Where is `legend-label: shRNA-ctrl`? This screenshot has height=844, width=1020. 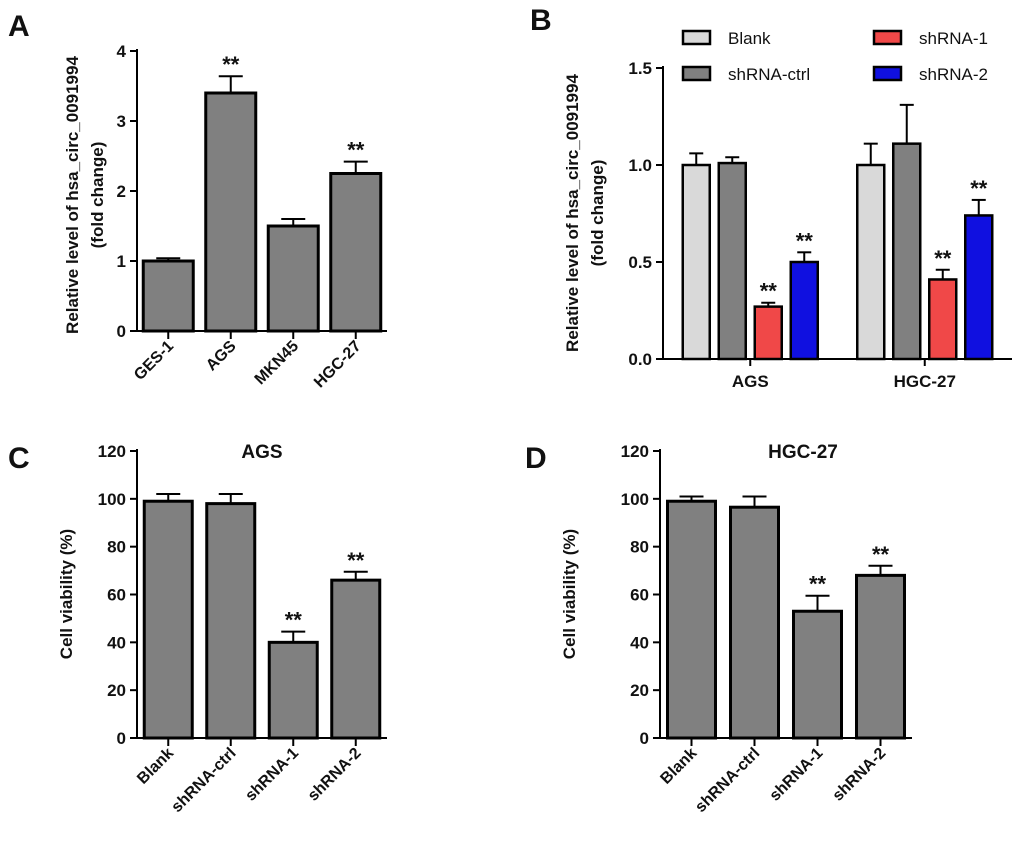 legend-label: shRNA-ctrl is located at coordinates (769, 74).